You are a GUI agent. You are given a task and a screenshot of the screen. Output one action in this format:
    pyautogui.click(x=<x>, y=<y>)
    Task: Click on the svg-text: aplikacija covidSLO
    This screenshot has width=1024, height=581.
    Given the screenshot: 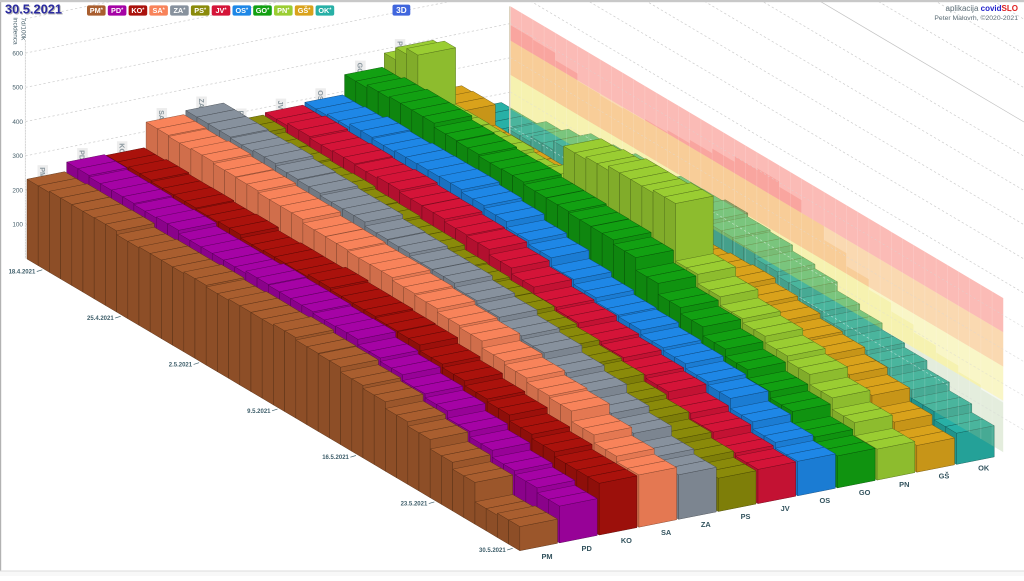 What is the action you would take?
    pyautogui.click(x=982, y=8)
    